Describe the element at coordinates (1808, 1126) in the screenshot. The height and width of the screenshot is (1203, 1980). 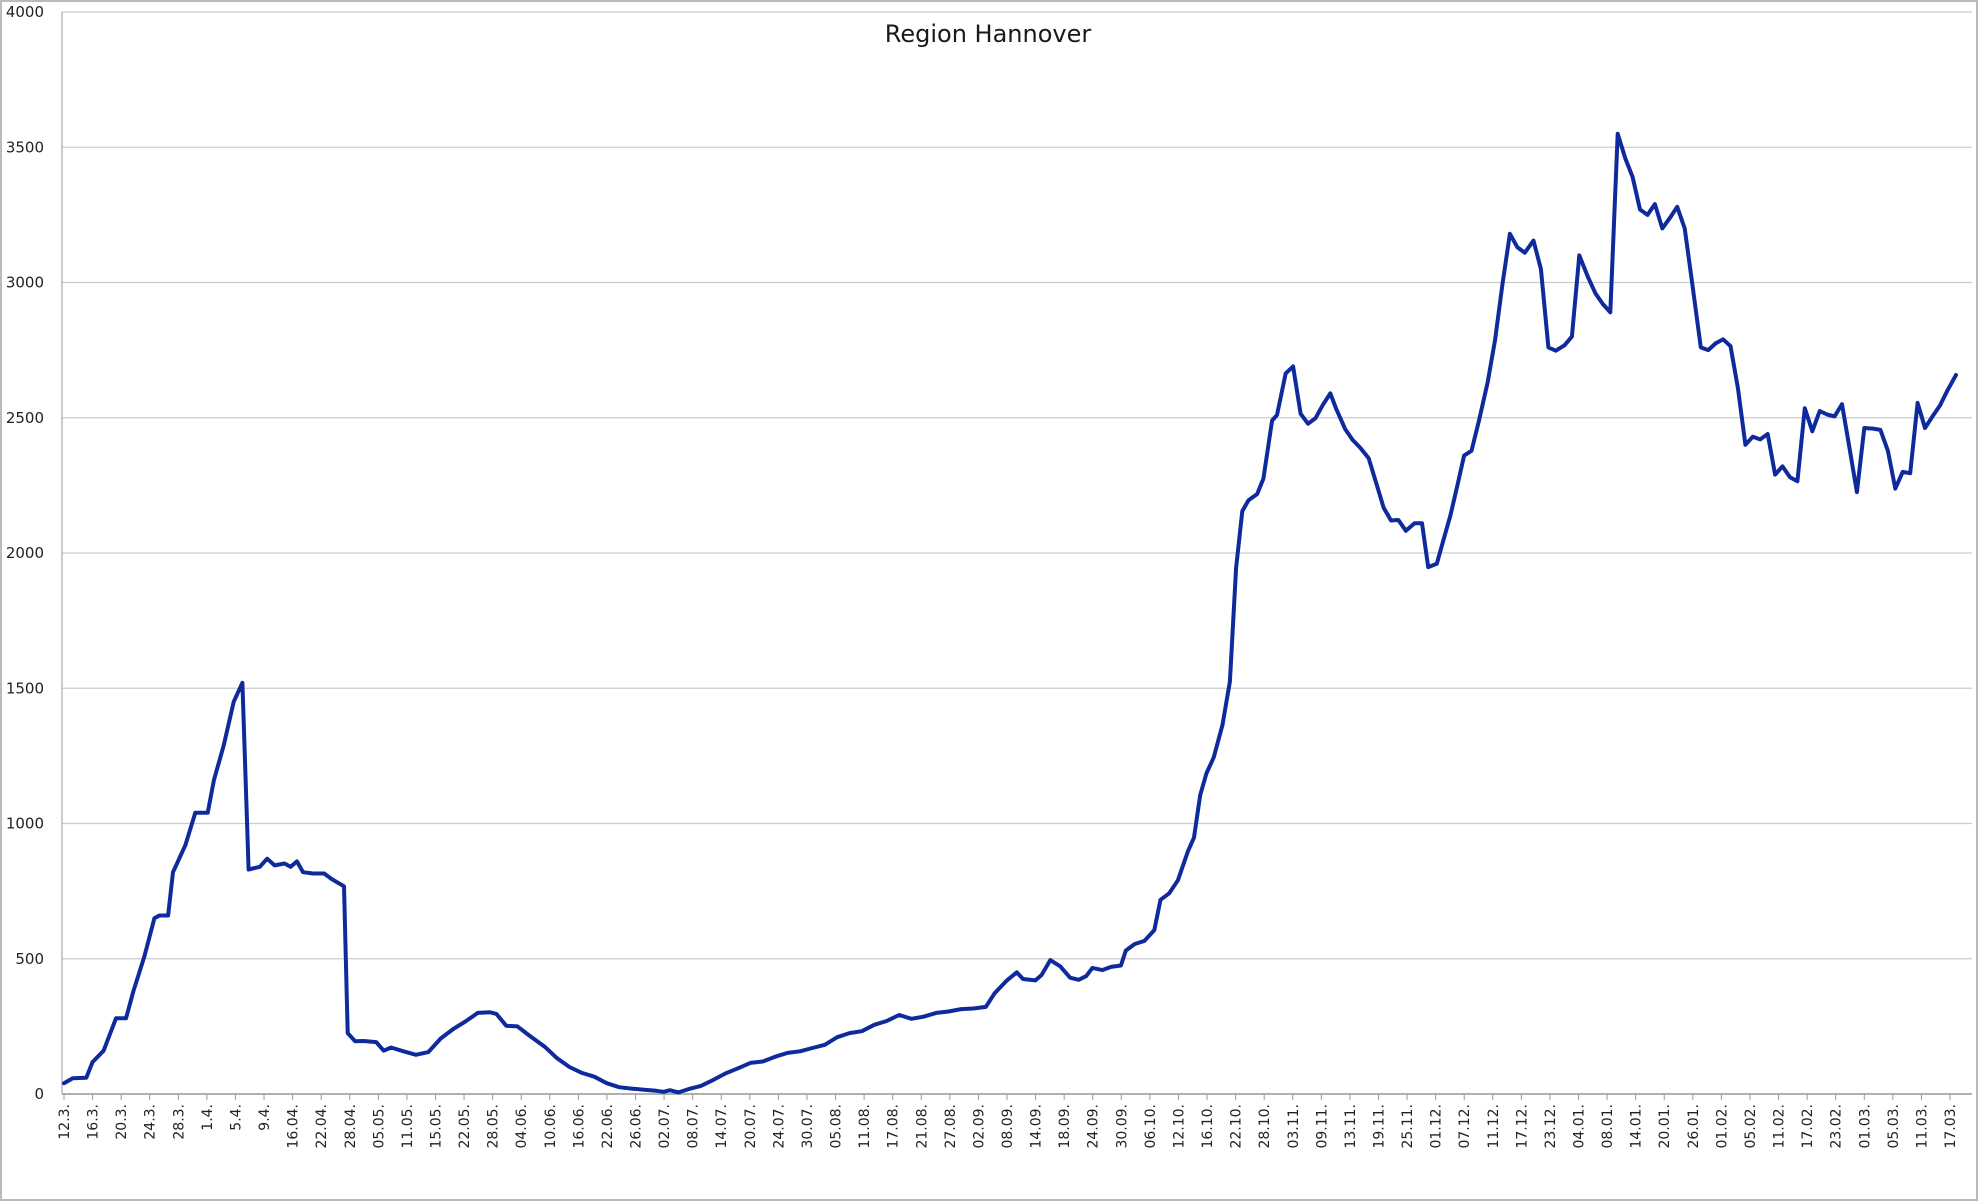
I see `x-tick-label: 17.02.` at that location.